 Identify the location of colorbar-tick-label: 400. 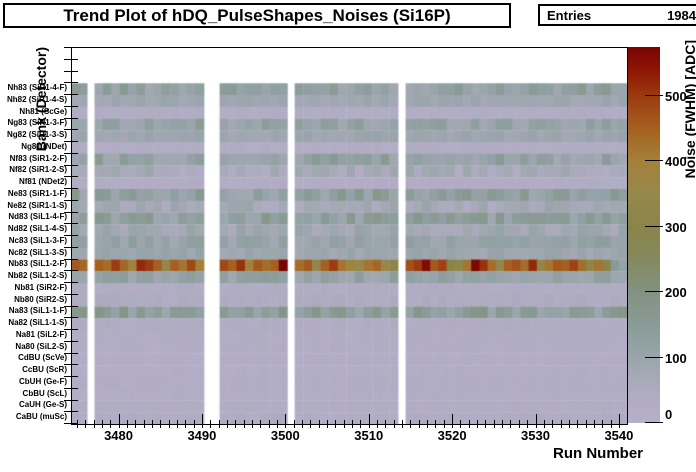
(676, 162).